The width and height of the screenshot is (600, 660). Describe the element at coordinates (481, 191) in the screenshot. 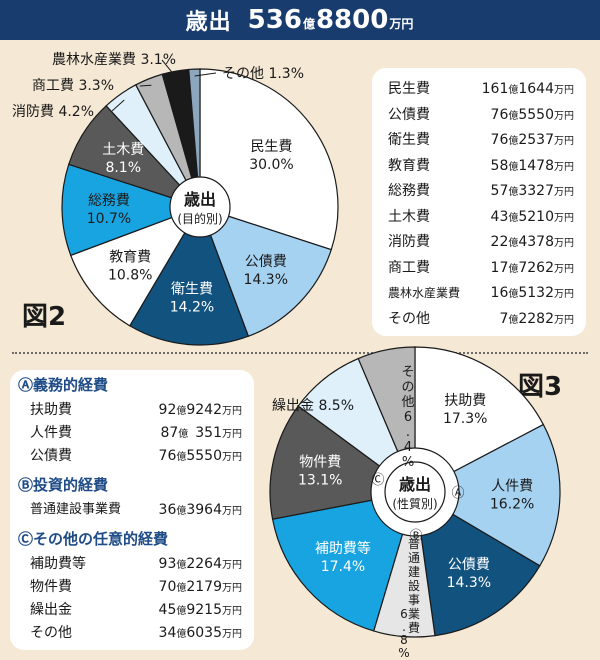

I see `expenditure-row: 総務費 57億3327万円` at that location.